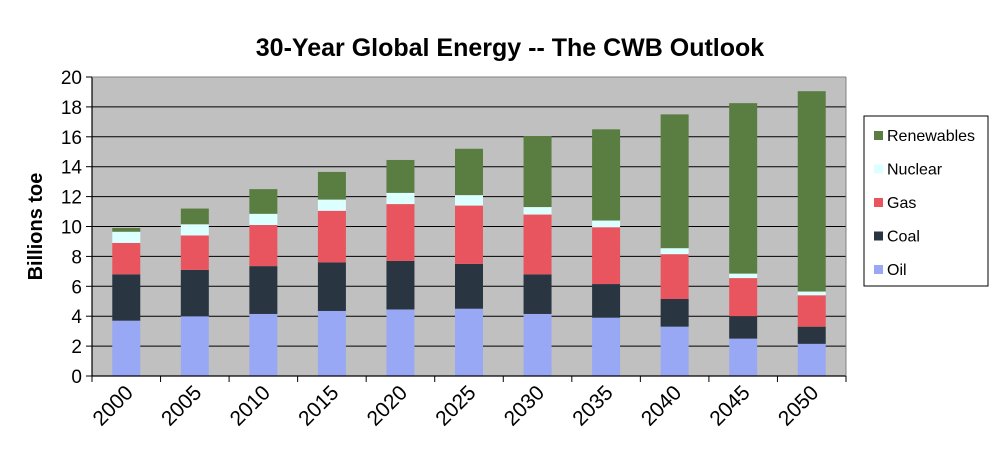 The width and height of the screenshot is (1000, 476). I want to click on legend-label-renewables: Renewables, so click(931, 136).